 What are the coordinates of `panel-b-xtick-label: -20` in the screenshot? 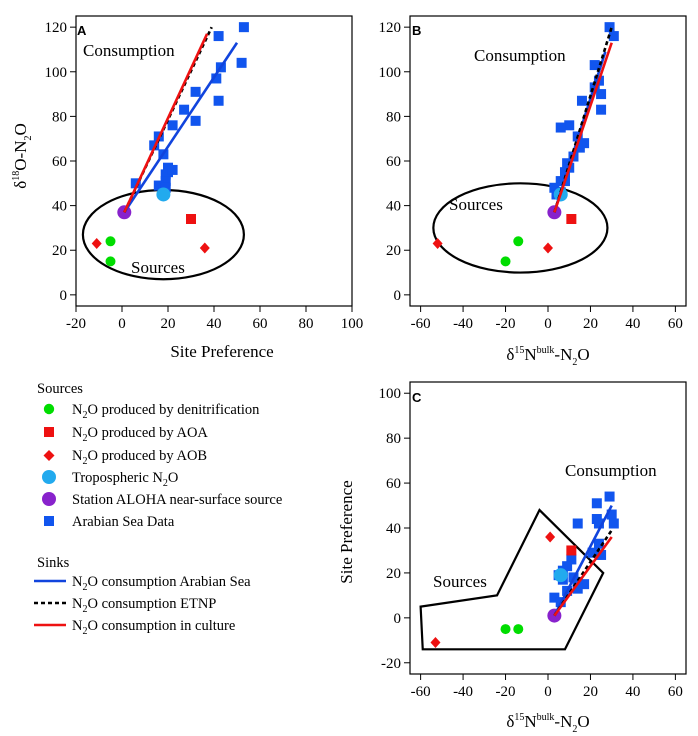 It's located at (506, 324).